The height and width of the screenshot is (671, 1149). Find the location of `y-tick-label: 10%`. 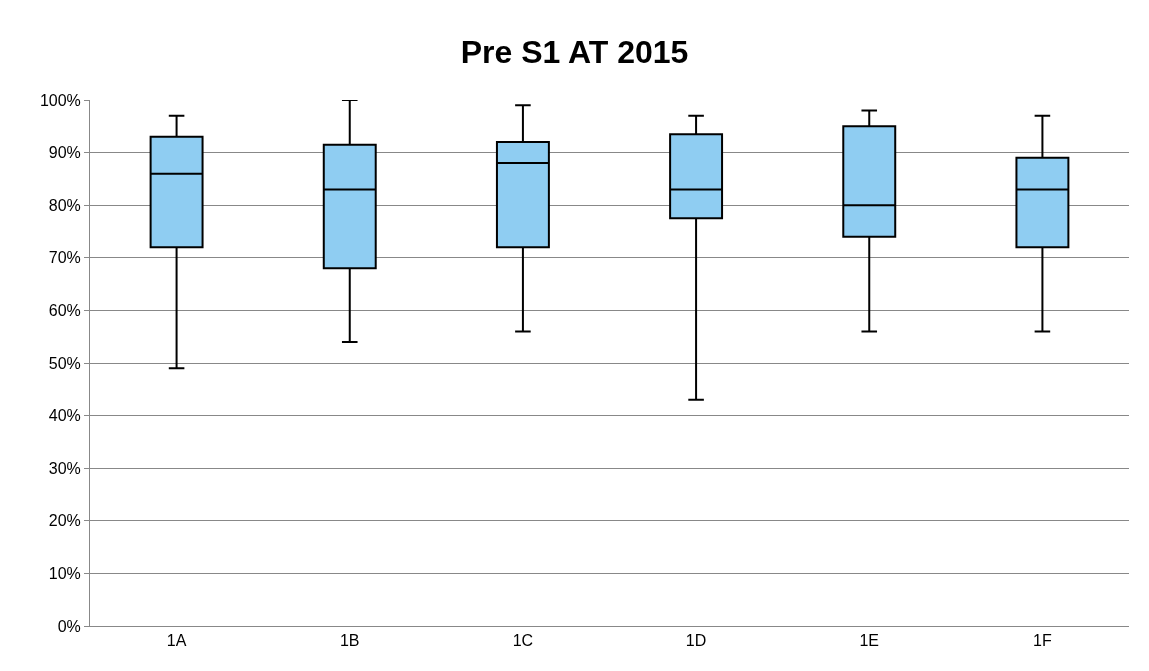

y-tick-label: 10% is located at coordinates (64, 573).